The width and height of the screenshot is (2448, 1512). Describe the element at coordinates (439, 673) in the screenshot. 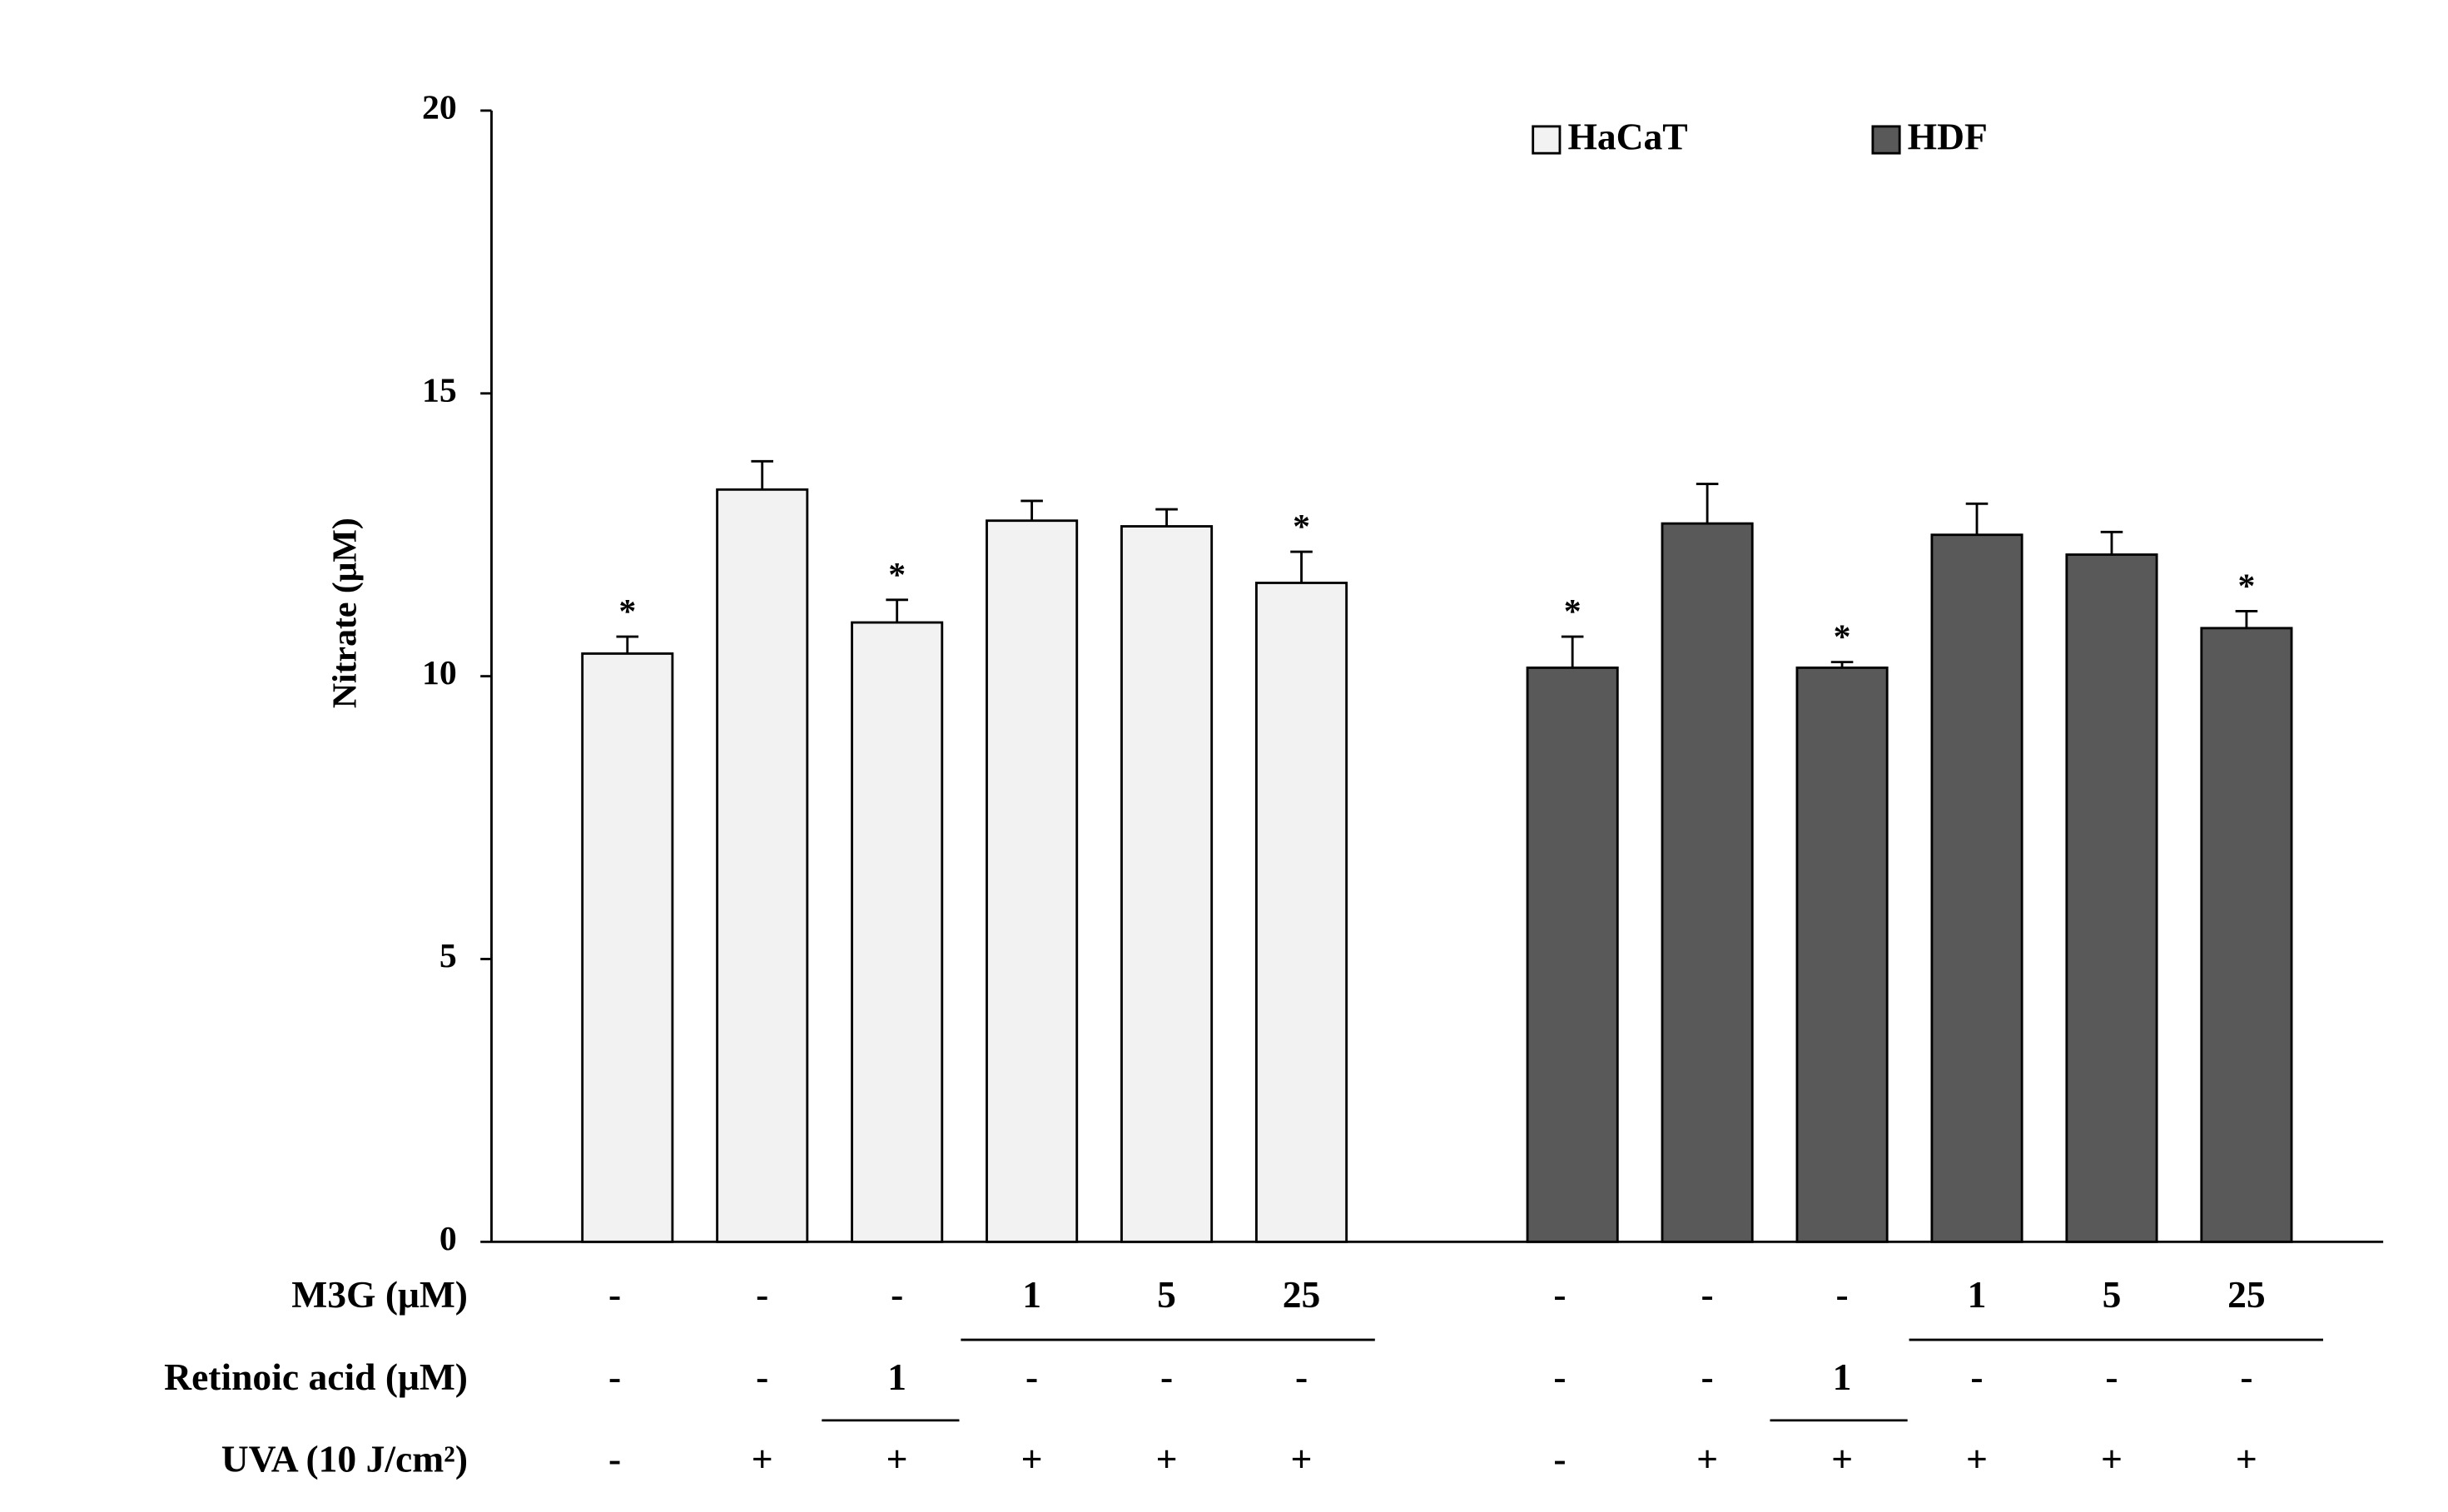

I see `y-tick-label: 10` at that location.